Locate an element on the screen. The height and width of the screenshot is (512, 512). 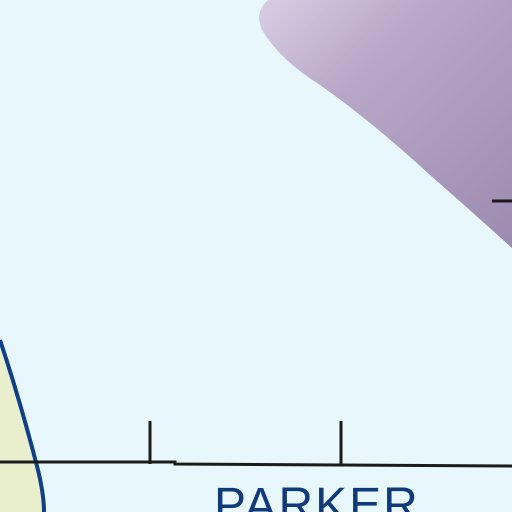
shoreline is located at coordinates (23, 425).